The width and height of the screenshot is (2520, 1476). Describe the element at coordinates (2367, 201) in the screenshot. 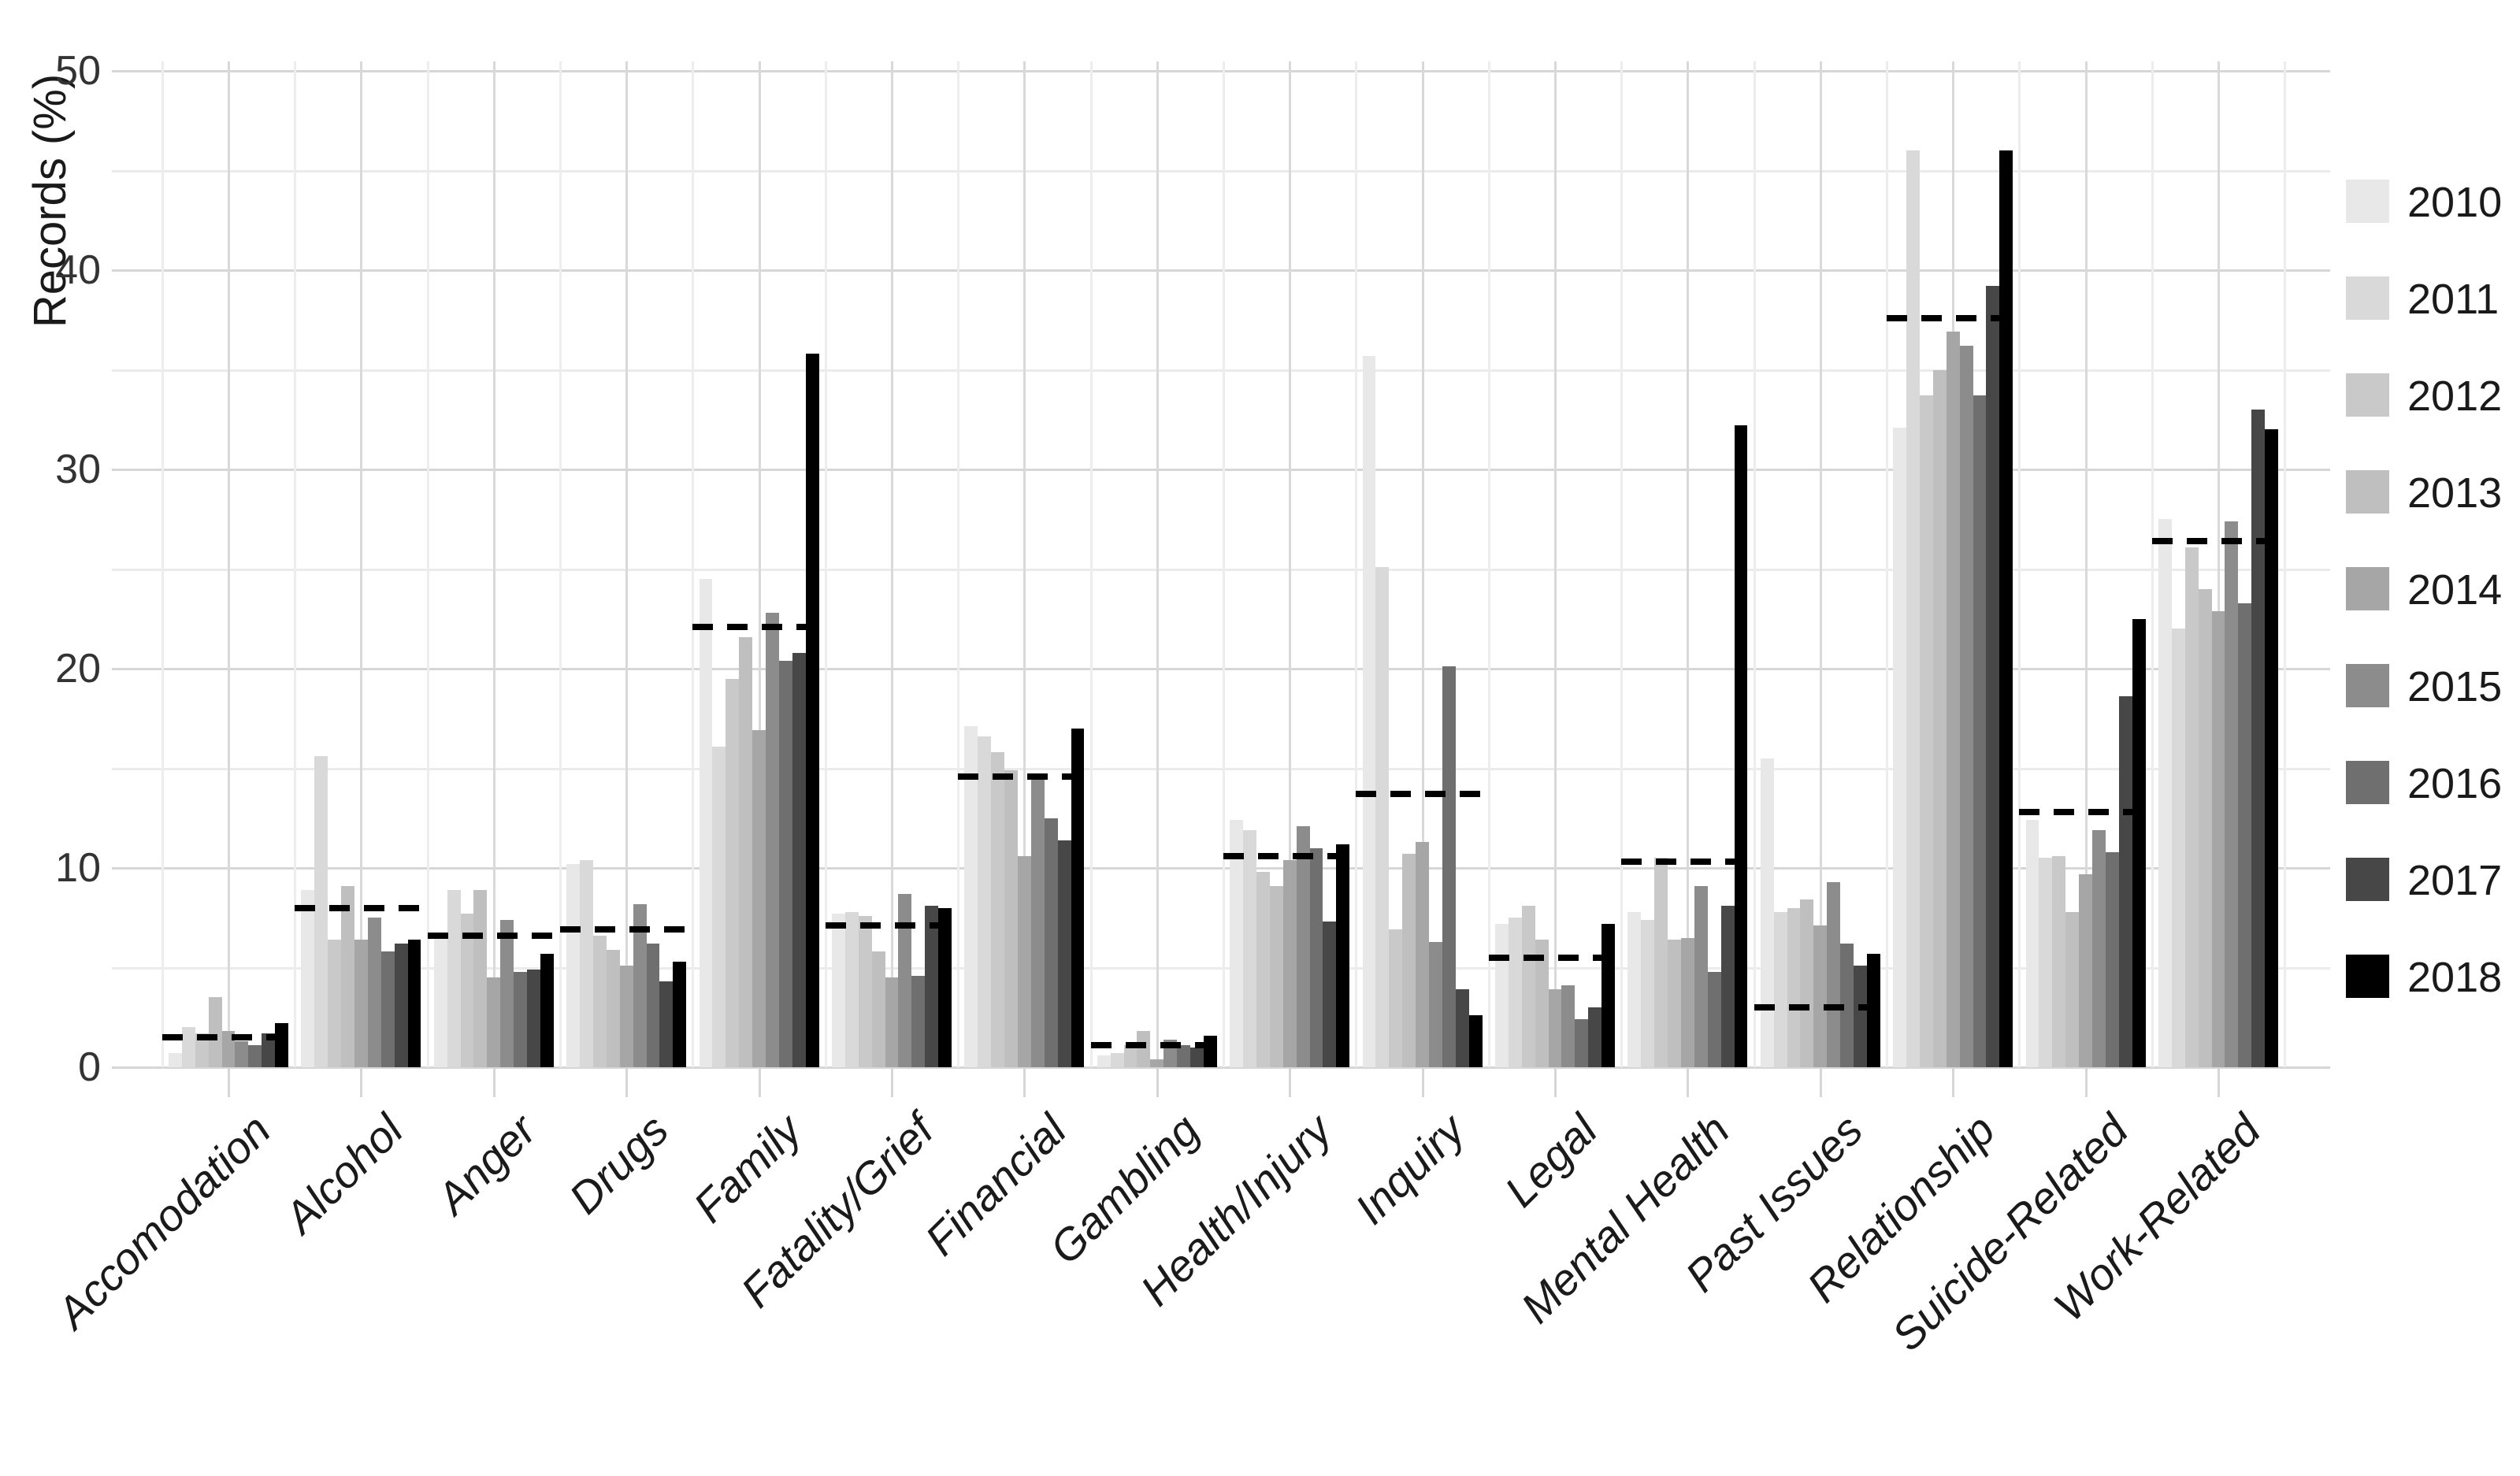

I see `legend-swatch-2010` at that location.